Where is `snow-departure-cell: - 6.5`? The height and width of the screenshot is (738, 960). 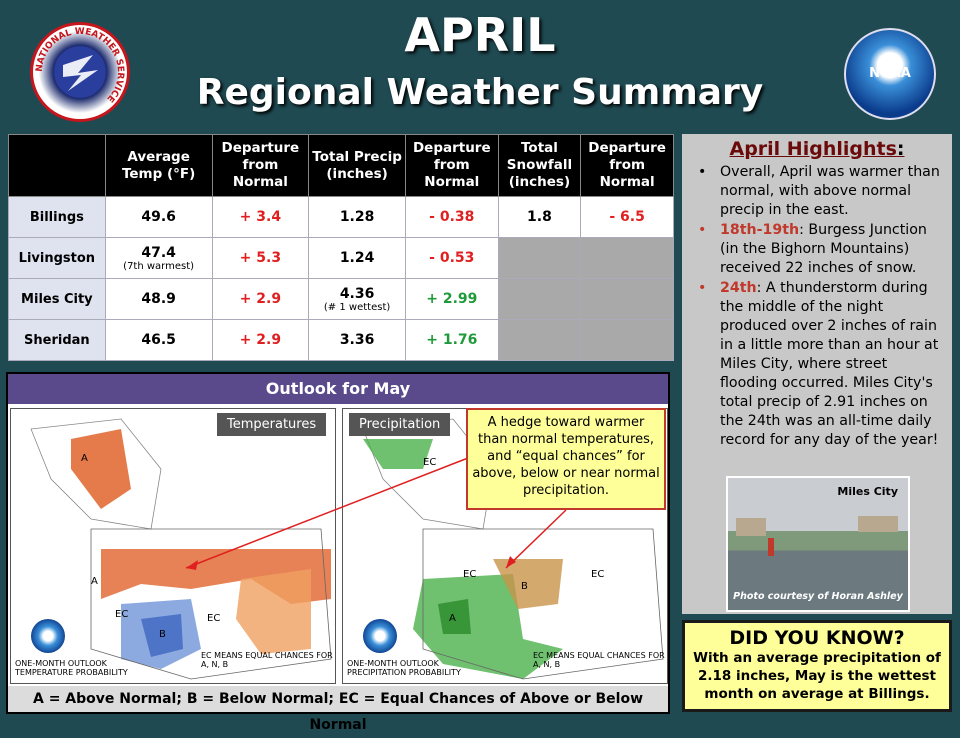
snow-departure-cell: - 6.5 is located at coordinates (627, 217).